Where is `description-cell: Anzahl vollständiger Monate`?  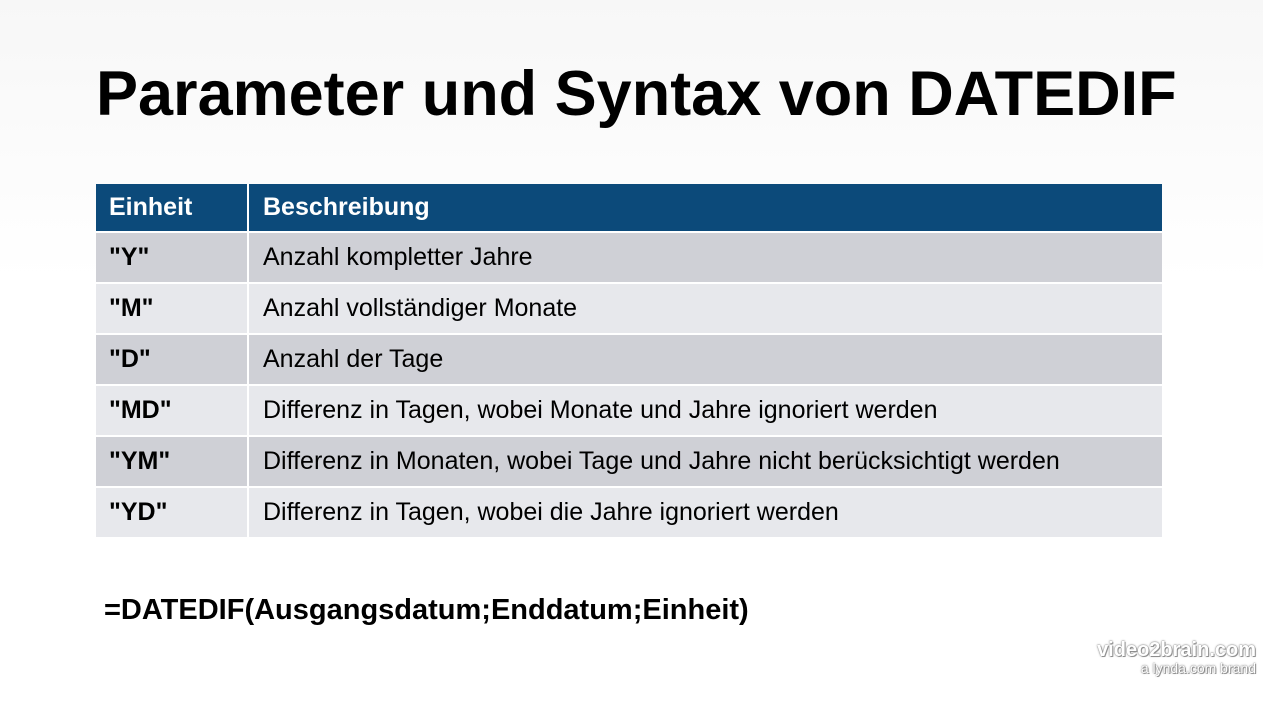
description-cell: Anzahl vollständiger Monate is located at coordinates (420, 308).